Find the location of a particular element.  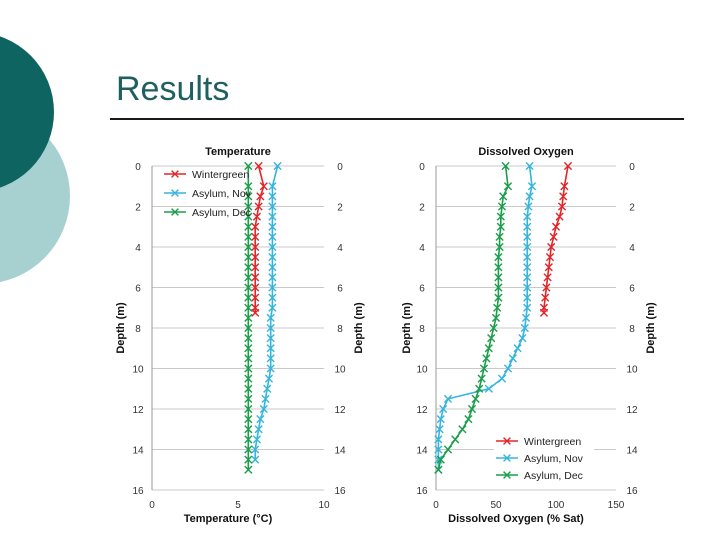

y-tick-label-right: 0 is located at coordinates (340, 167).